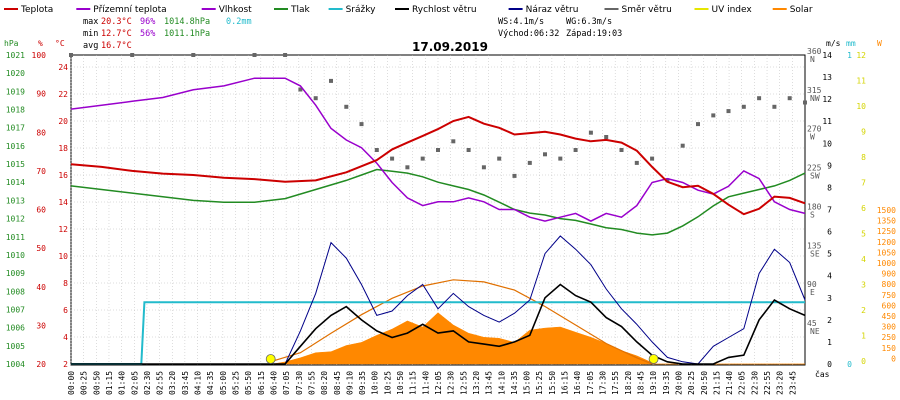 The height and width of the screenshot is (400, 900). What do you see at coordinates (851, 43) in the screenshot?
I see `axis-mm-unit: mm` at bounding box center [851, 43].